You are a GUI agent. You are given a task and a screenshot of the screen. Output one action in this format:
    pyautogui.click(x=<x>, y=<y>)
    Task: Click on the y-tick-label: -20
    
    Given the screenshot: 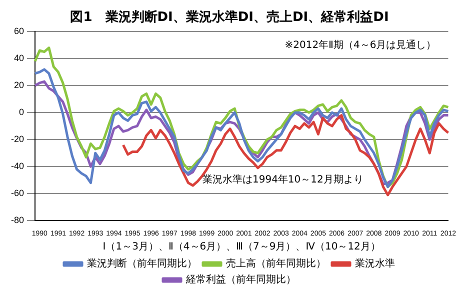 What is the action you would take?
    pyautogui.click(x=17, y=139)
    